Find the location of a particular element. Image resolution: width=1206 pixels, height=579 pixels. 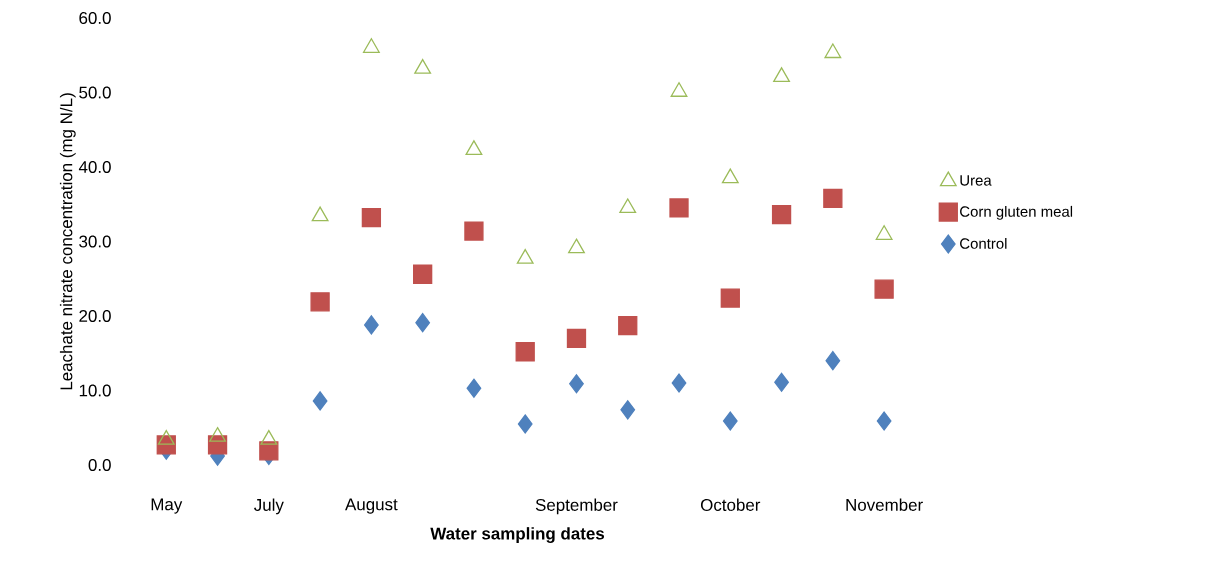

x-axis-title: Water sampling dates is located at coordinates (517, 535).